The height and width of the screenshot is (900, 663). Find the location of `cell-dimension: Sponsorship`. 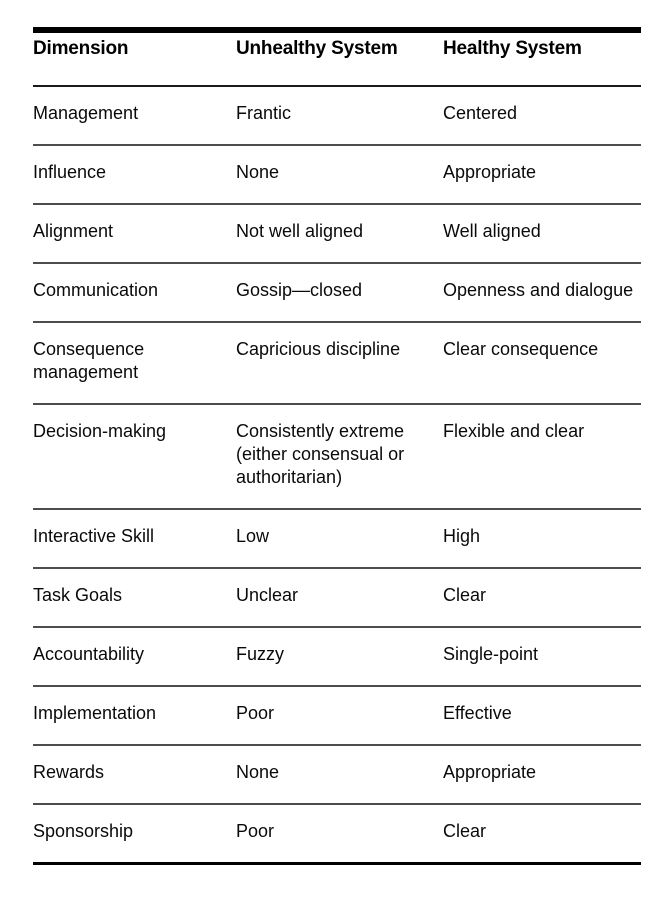

cell-dimension: Sponsorship is located at coordinates (134, 833).